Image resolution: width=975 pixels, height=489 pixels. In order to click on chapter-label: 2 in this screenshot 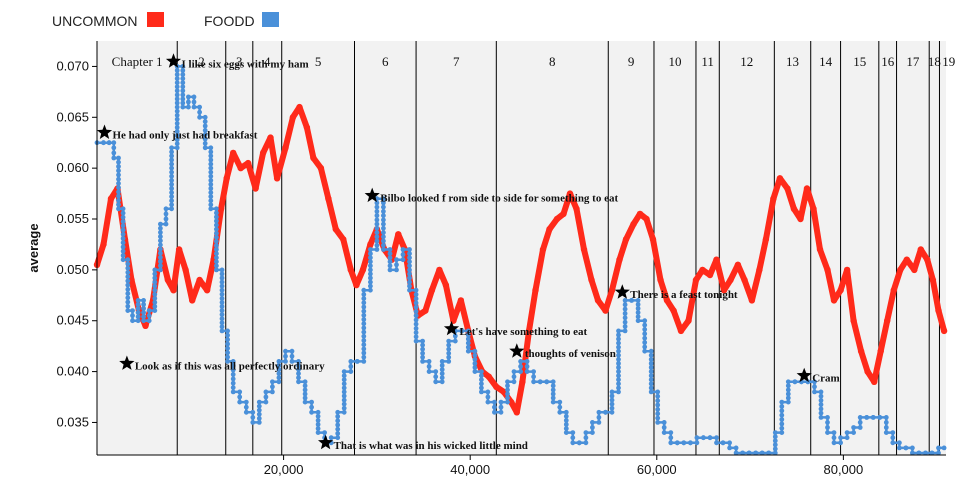, I will do `click(201, 61)`.